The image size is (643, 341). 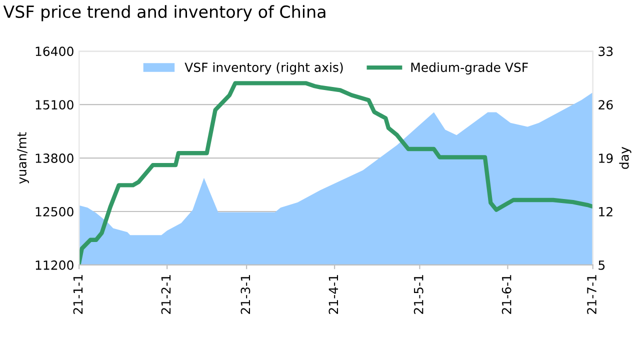 I want to click on x-tick-label: 21-2-1, so click(x=166, y=294).